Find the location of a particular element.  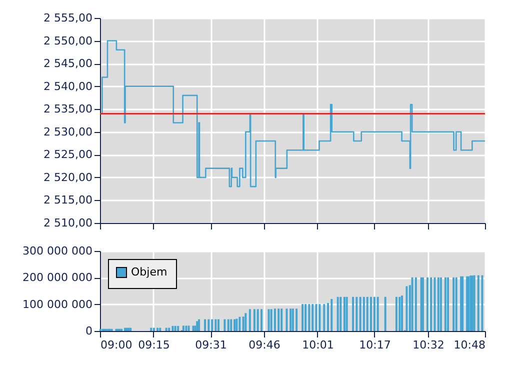

y-tick-label: 200 000 000 is located at coordinates (57, 277).